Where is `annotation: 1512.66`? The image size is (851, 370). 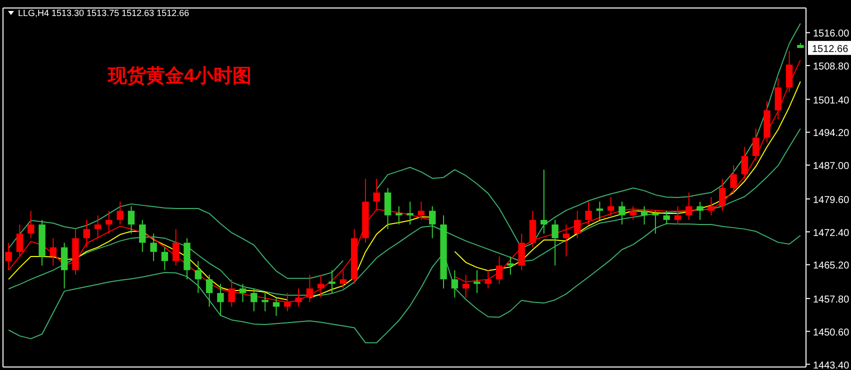
annotation: 1512.66 is located at coordinates (830, 49).